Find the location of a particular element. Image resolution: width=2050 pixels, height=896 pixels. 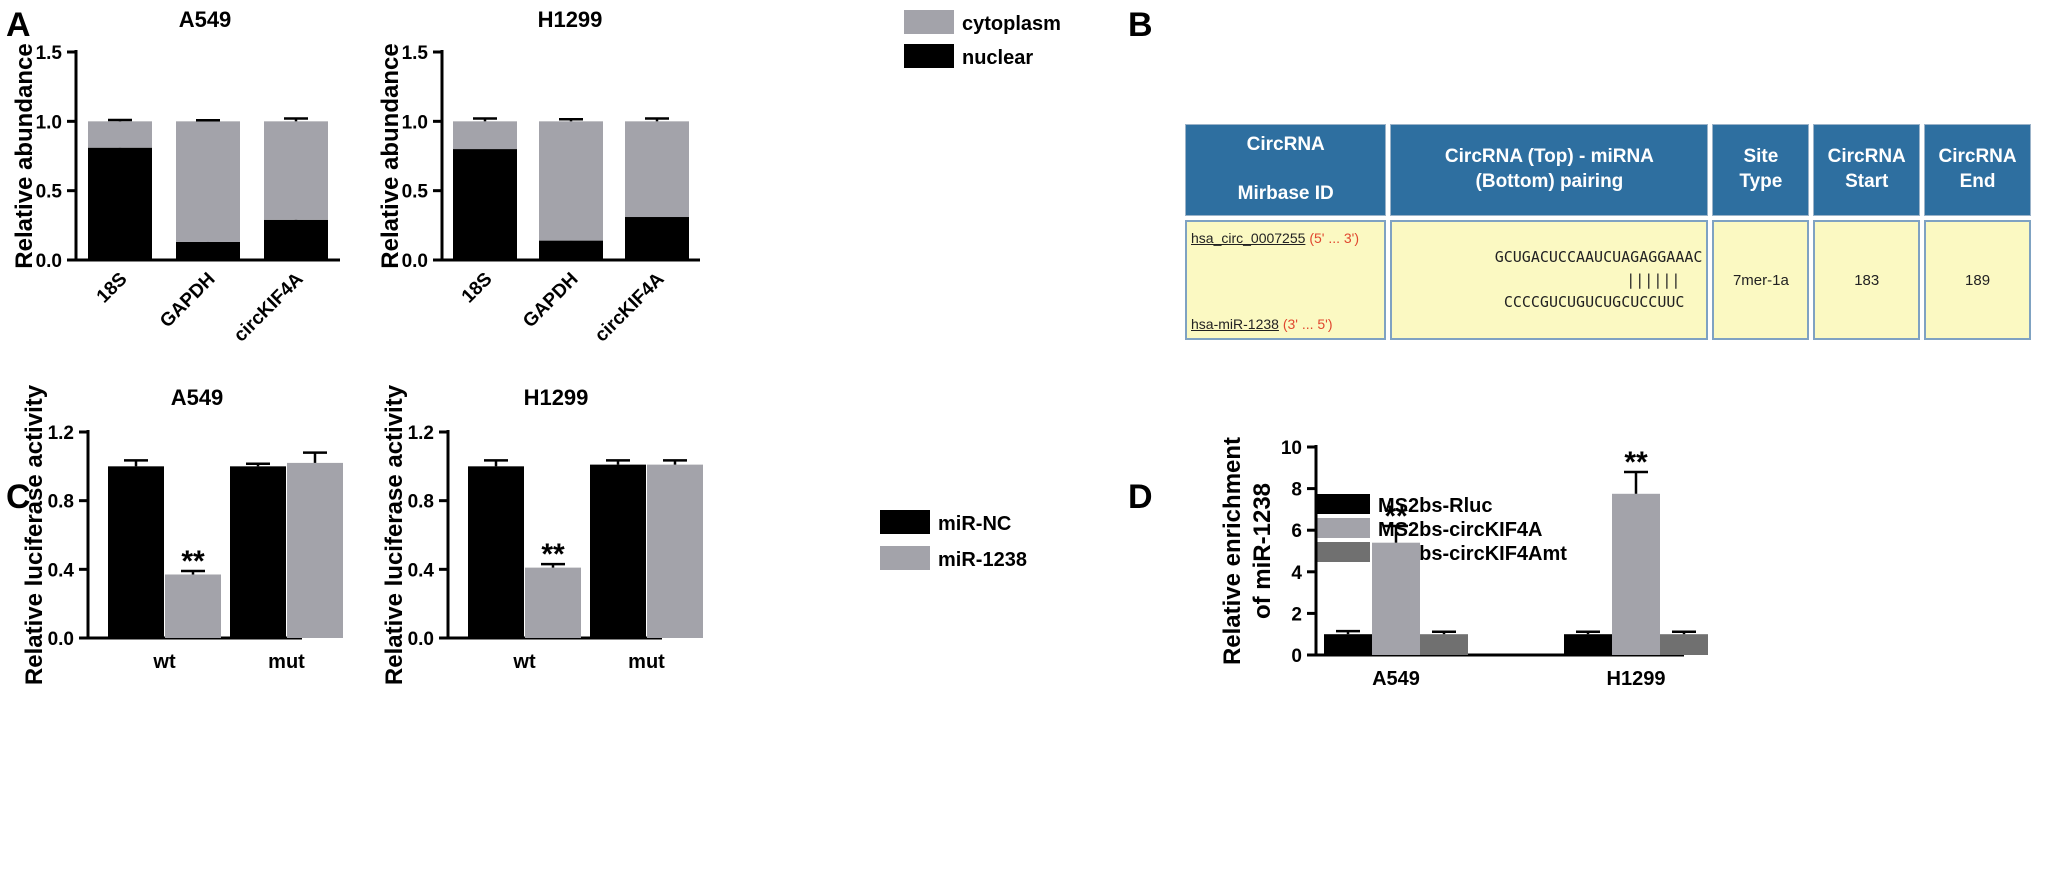

bar-circkif4a-cytoplasm is located at coordinates (657, 167).